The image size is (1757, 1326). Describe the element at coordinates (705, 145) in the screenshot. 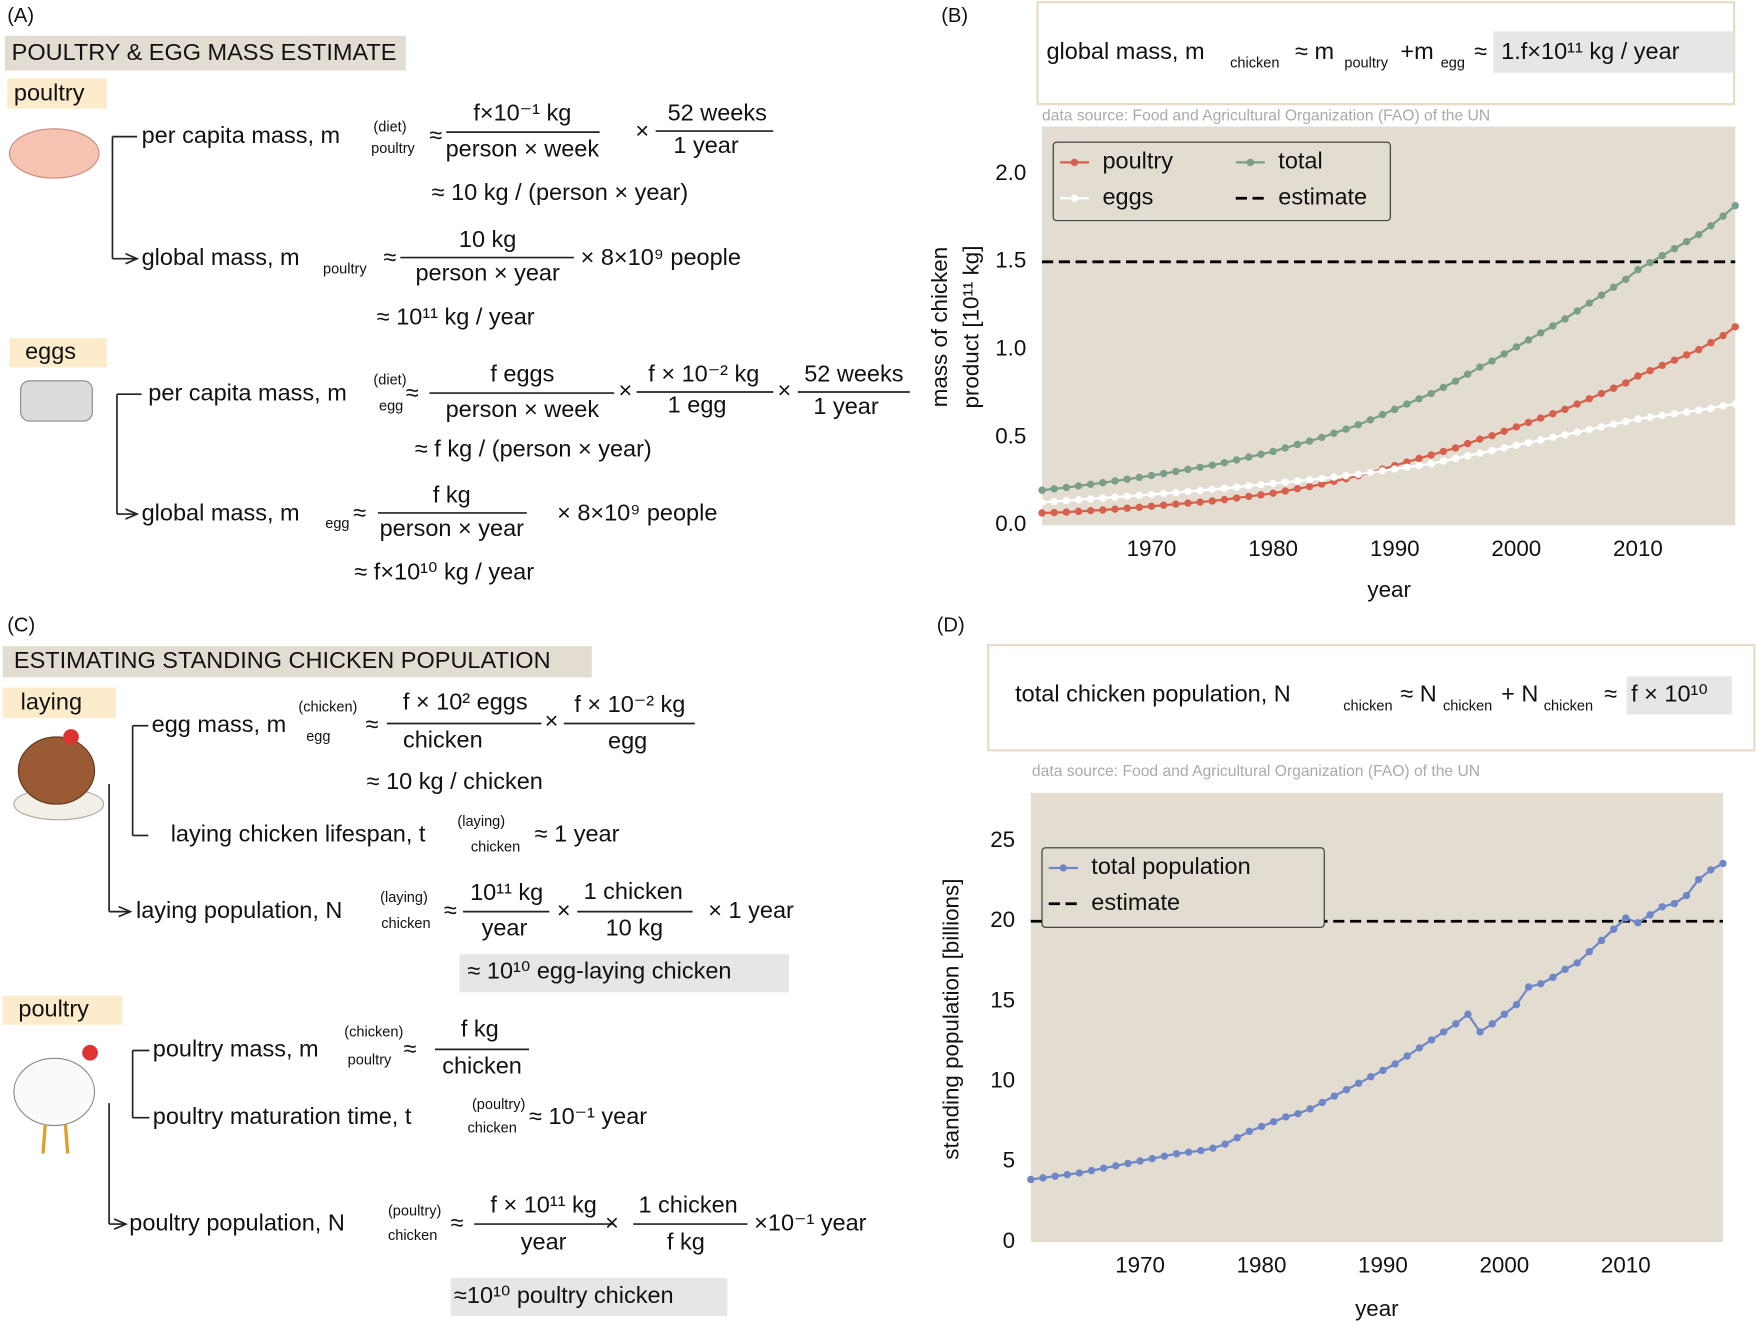

I see `equation-text: 1 year` at that location.